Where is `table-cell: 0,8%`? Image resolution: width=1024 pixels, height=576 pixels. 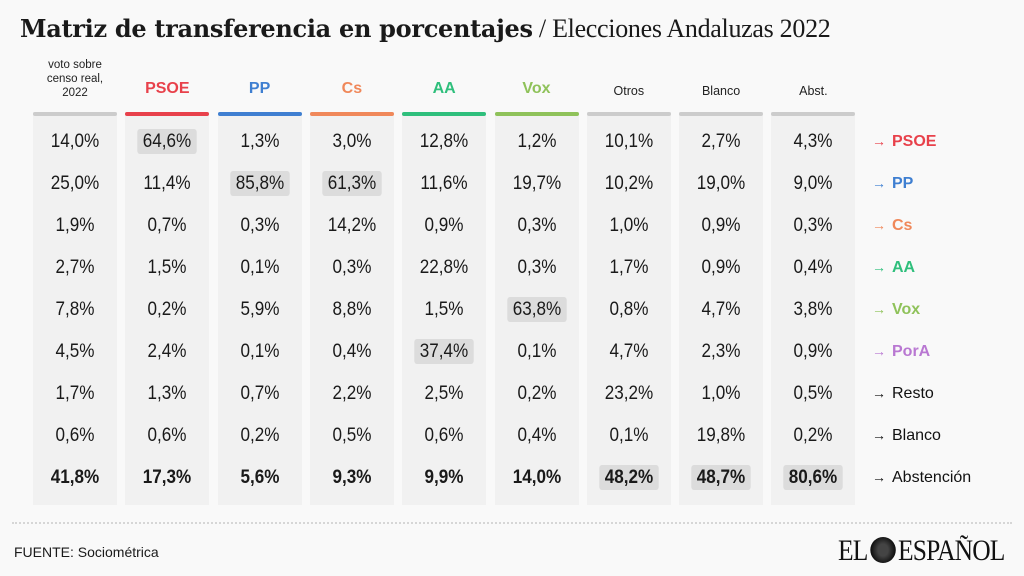 table-cell: 0,8% is located at coordinates (629, 310).